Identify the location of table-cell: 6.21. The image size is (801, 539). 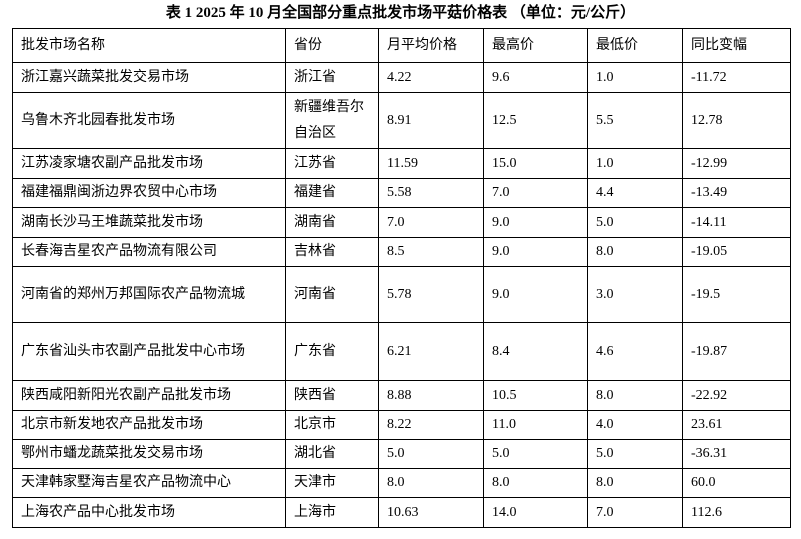
(431, 351).